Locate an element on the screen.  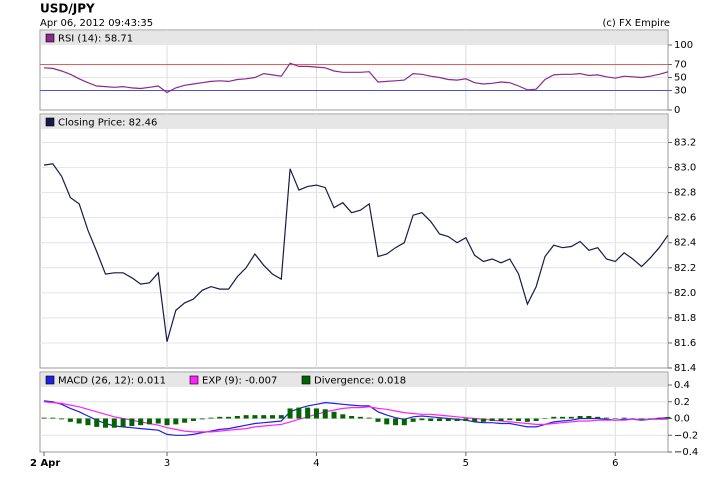
y-tick-label: 70 is located at coordinates (680, 65).